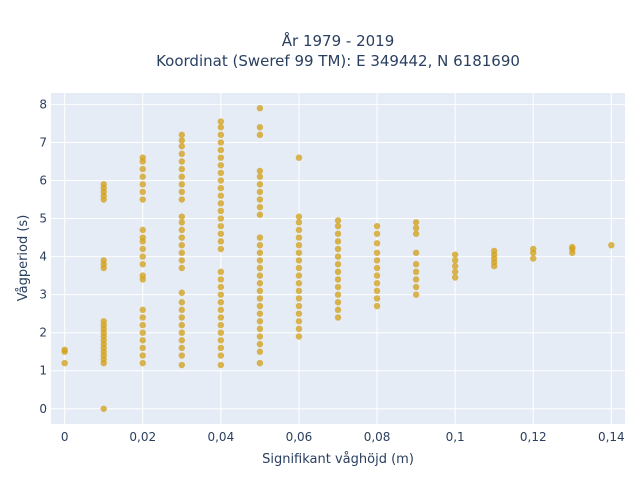 This screenshot has height=480, width=640. What do you see at coordinates (43, 295) in the screenshot?
I see `y-tick-label: 3` at bounding box center [43, 295].